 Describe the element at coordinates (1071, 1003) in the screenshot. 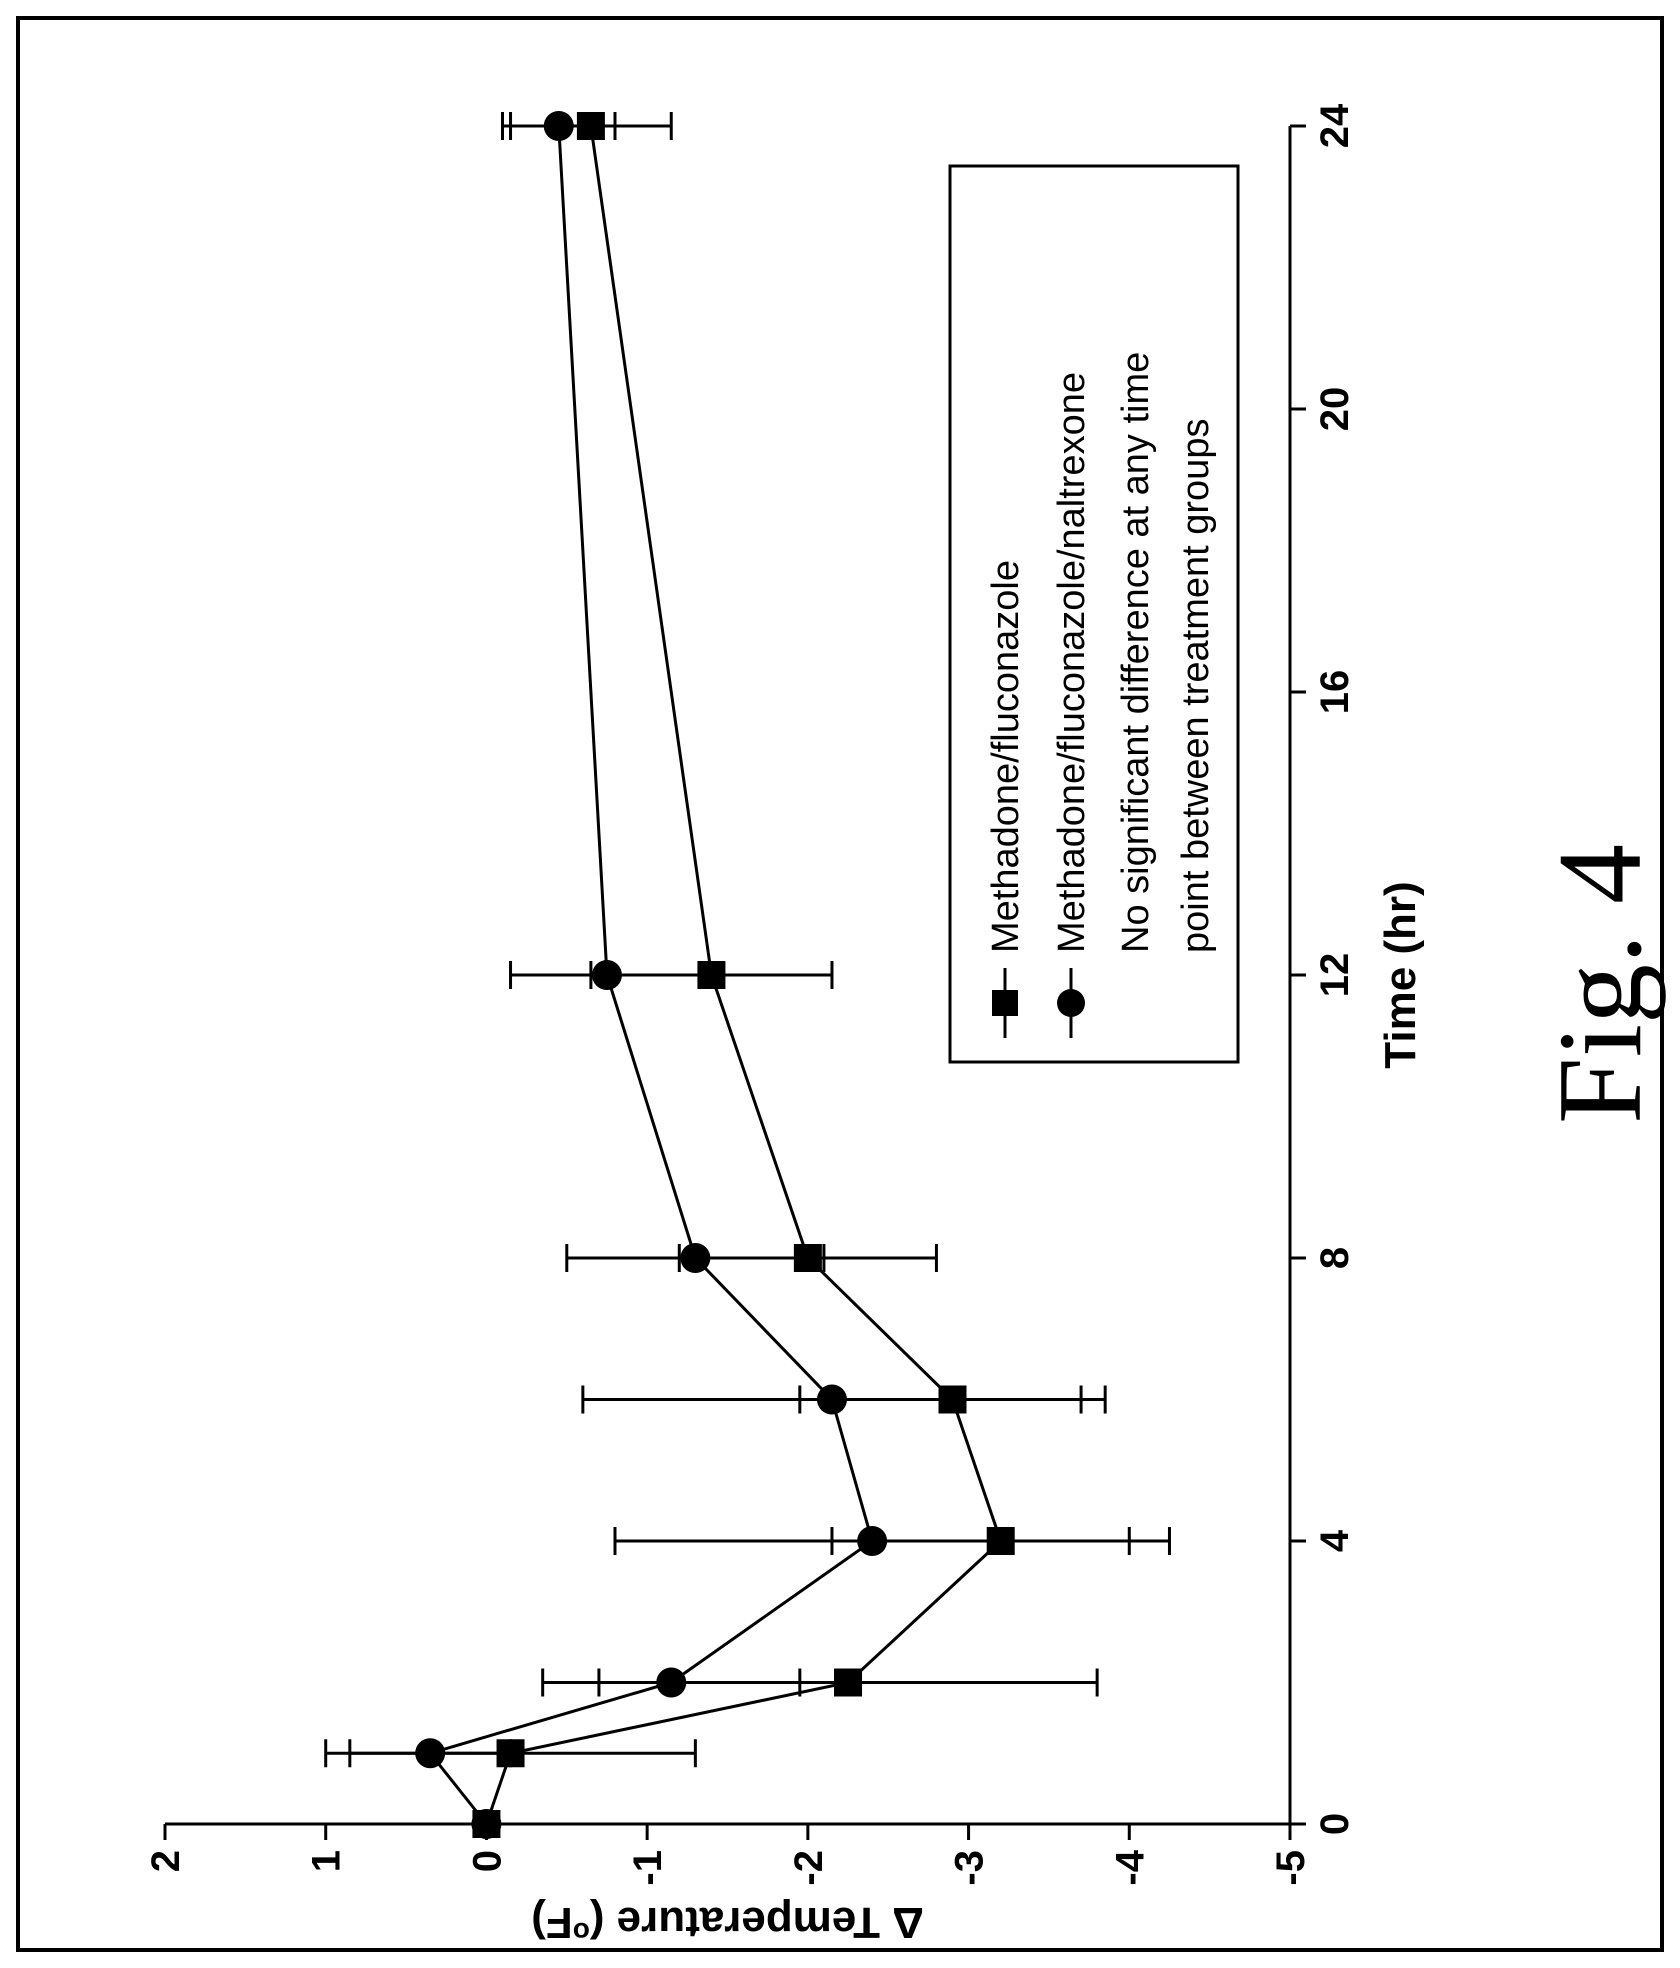

I see `legend-marker-circle` at that location.